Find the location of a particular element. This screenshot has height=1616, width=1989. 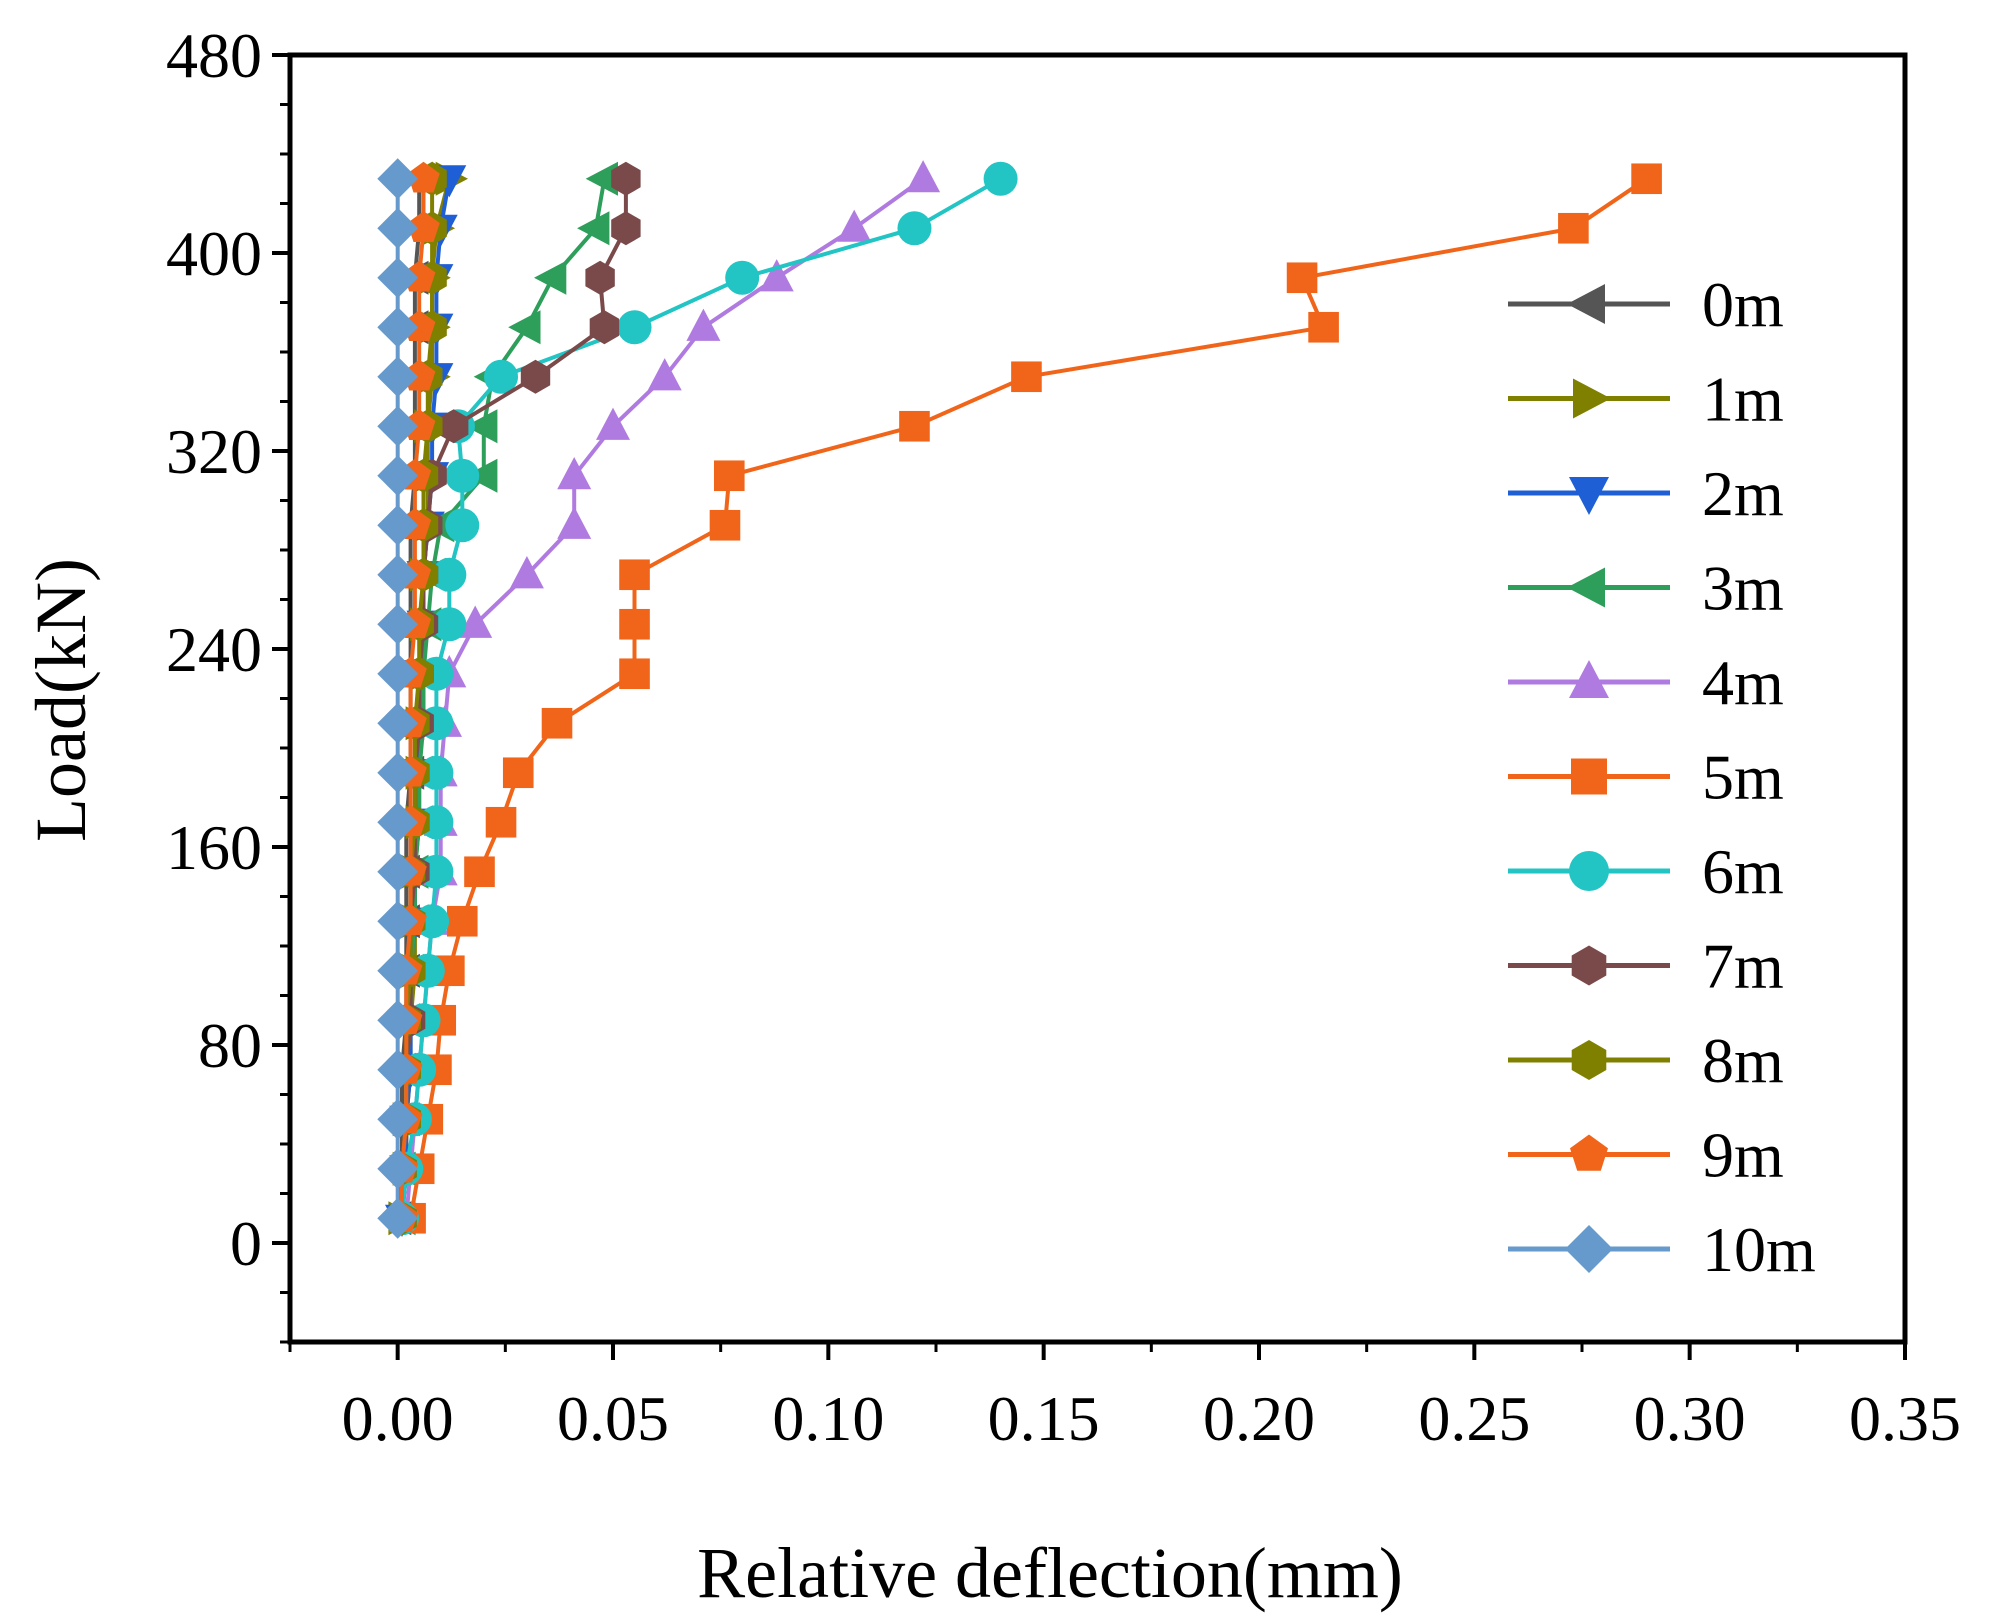

y-tick-label: 0 is located at coordinates (246, 1243).